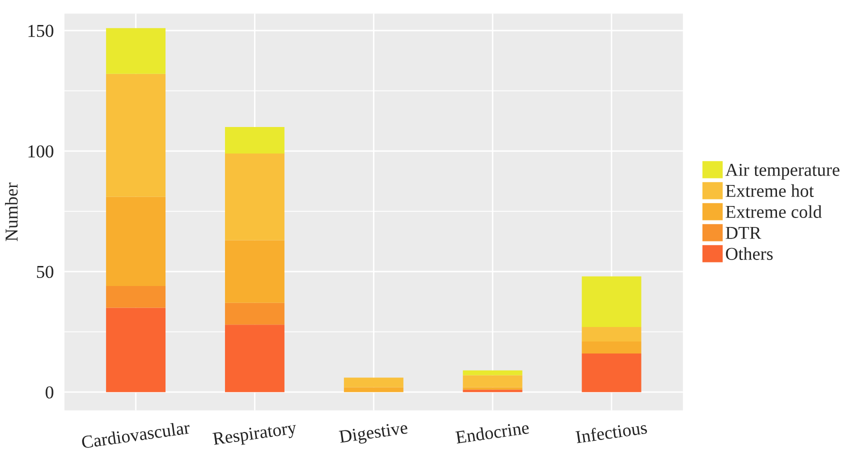  Describe the element at coordinates (774, 211) in the screenshot. I see `legend-label: Extreme cold` at that location.